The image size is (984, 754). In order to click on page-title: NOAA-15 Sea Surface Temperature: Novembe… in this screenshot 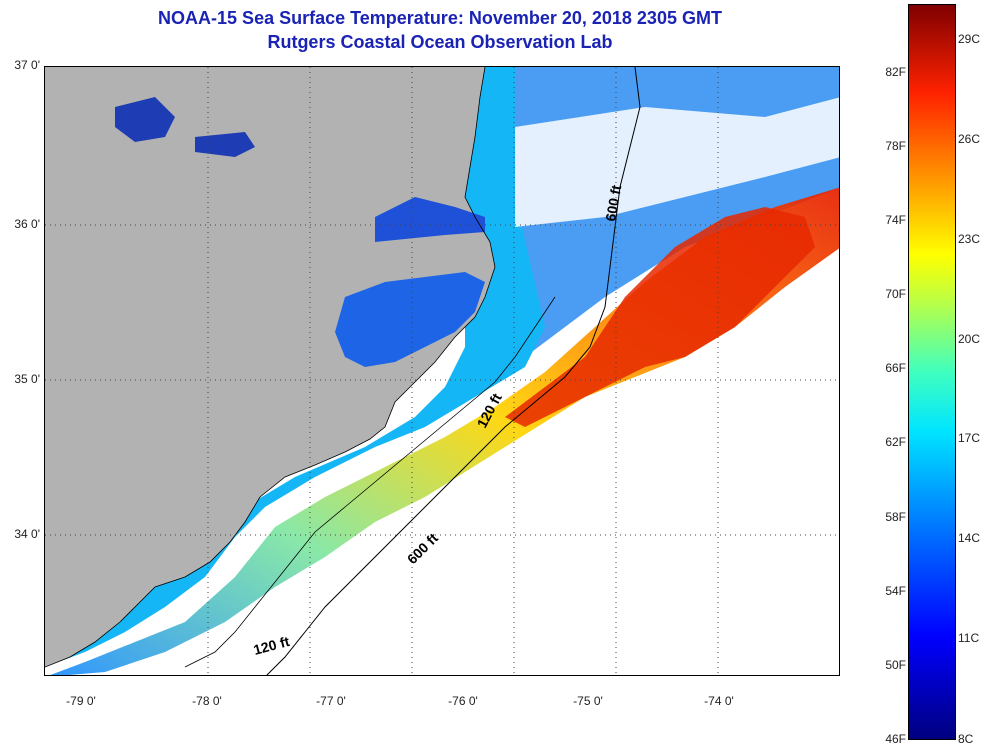, I will do `click(440, 18)`.